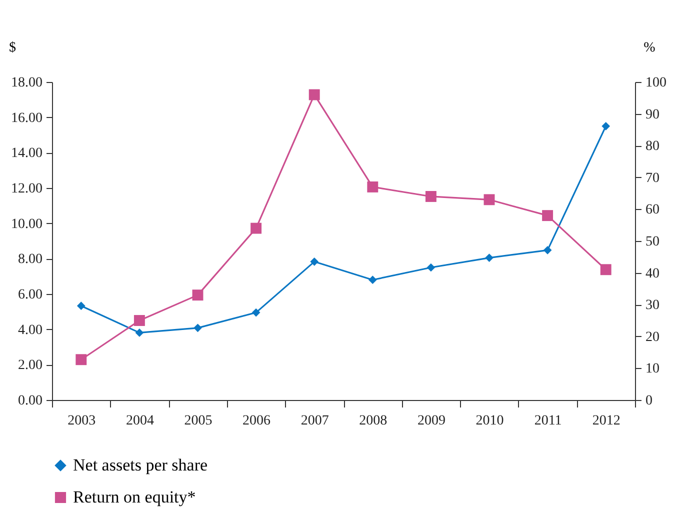  Describe the element at coordinates (26, 189) in the screenshot. I see `y-tick-label: 12.00` at that location.